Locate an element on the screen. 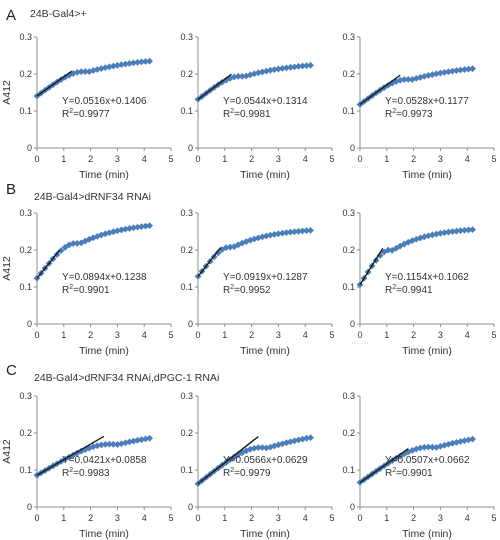  regression-equation: Y=0.0528x+0.1177 is located at coordinates (427, 101).